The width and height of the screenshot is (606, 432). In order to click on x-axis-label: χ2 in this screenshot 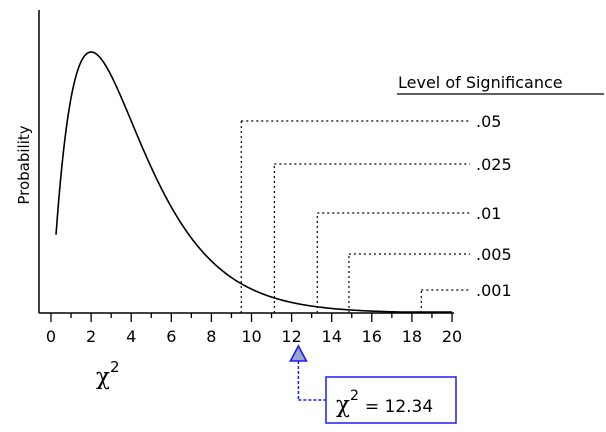, I will do `click(107, 374)`.